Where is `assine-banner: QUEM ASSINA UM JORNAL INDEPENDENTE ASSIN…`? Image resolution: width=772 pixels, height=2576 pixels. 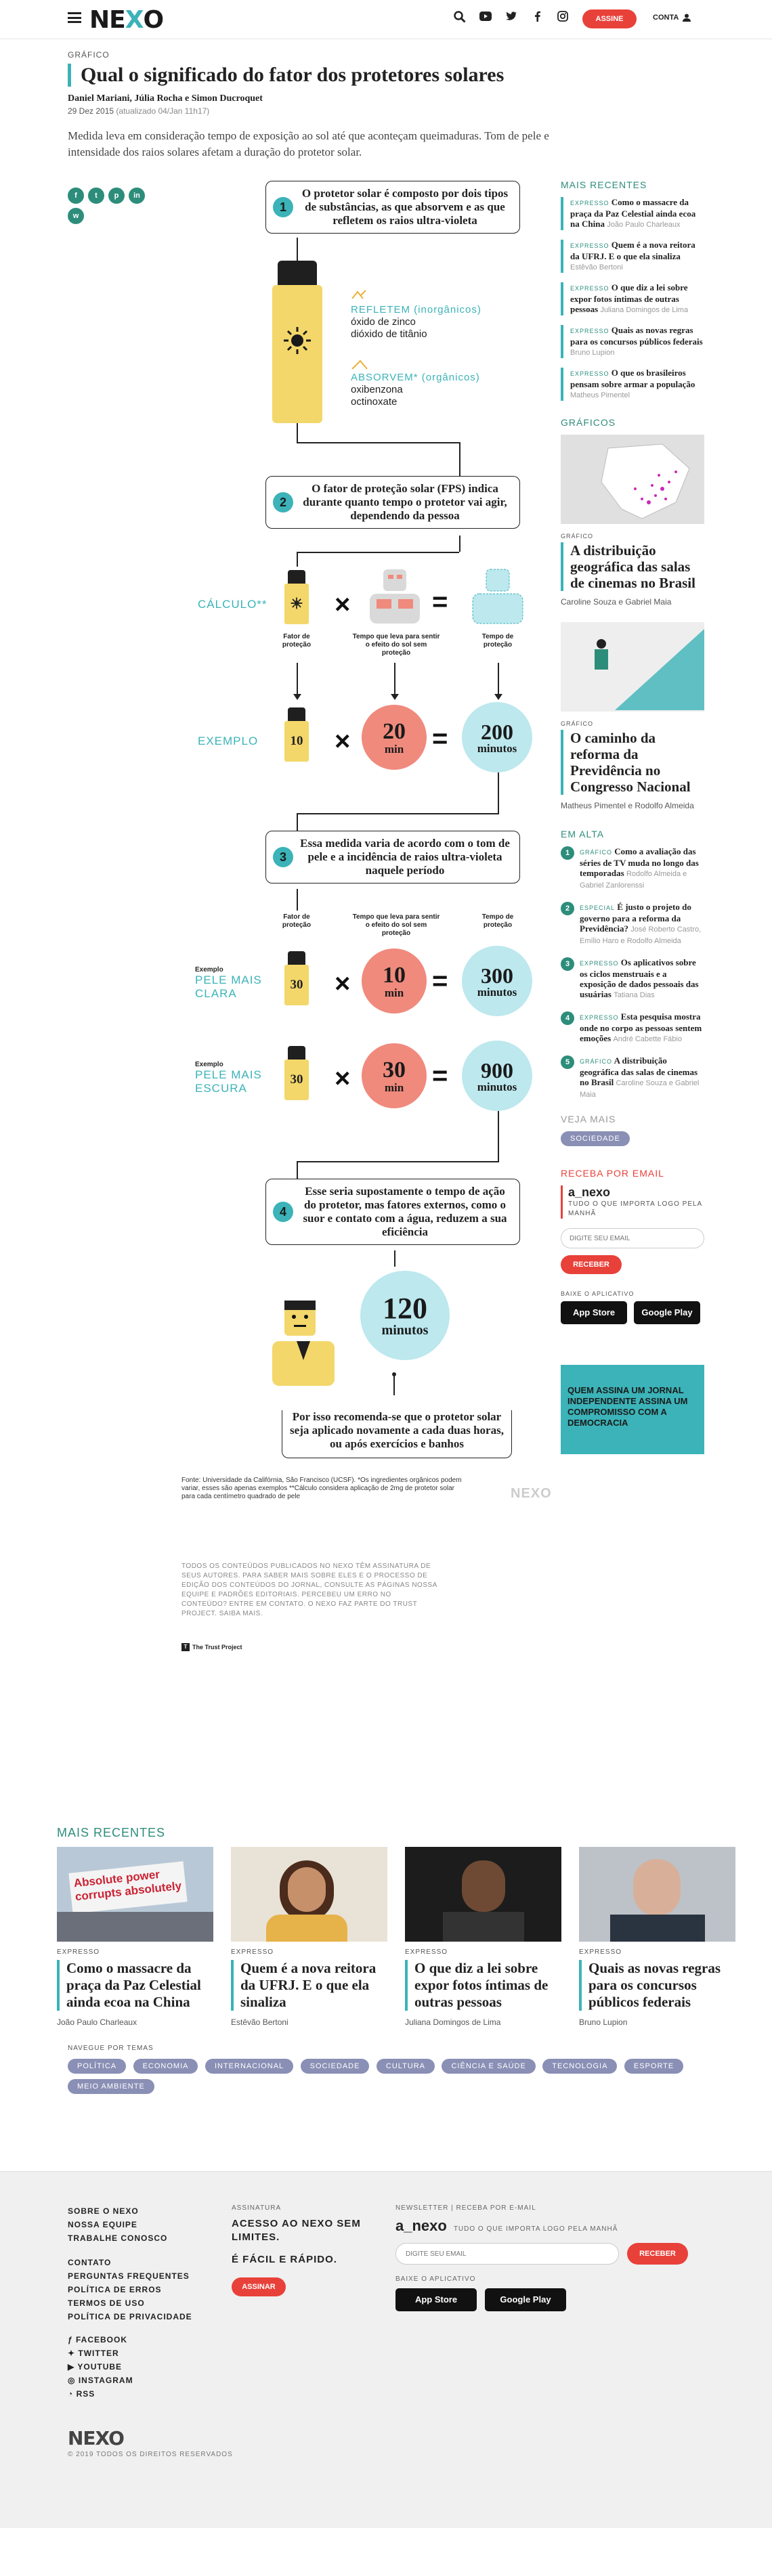 assine-banner: QUEM ASSINA UM JORNAL INDEPENDENTE ASSIN… is located at coordinates (632, 1409).